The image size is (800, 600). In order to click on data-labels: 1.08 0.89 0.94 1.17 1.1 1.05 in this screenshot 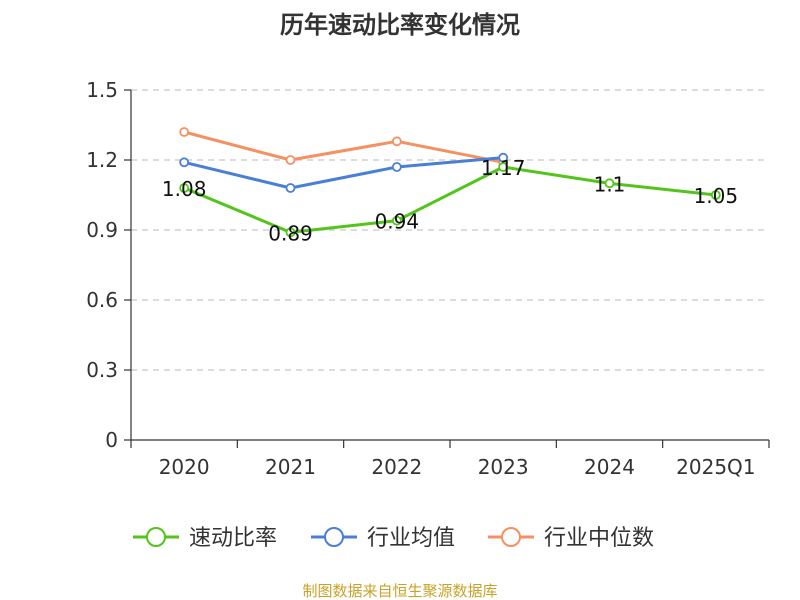, I will do `click(450, 200)`.